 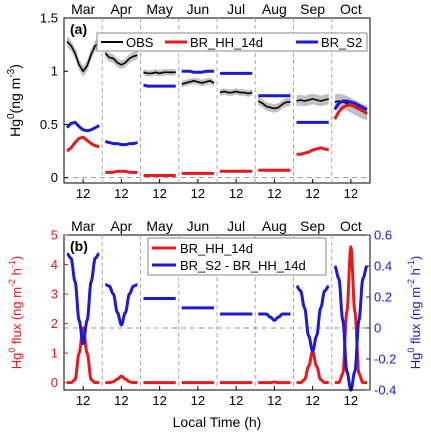 What do you see at coordinates (121, 143) in the screenshot?
I see `series-line-br_s2-apr` at bounding box center [121, 143].